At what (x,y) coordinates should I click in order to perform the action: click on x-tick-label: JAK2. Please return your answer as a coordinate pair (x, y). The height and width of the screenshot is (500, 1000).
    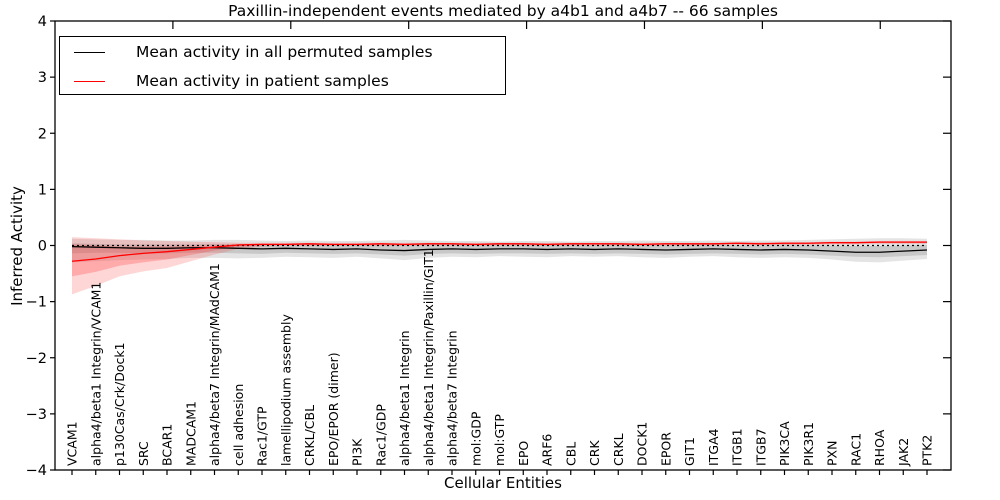
    Looking at the image, I should click on (903, 452).